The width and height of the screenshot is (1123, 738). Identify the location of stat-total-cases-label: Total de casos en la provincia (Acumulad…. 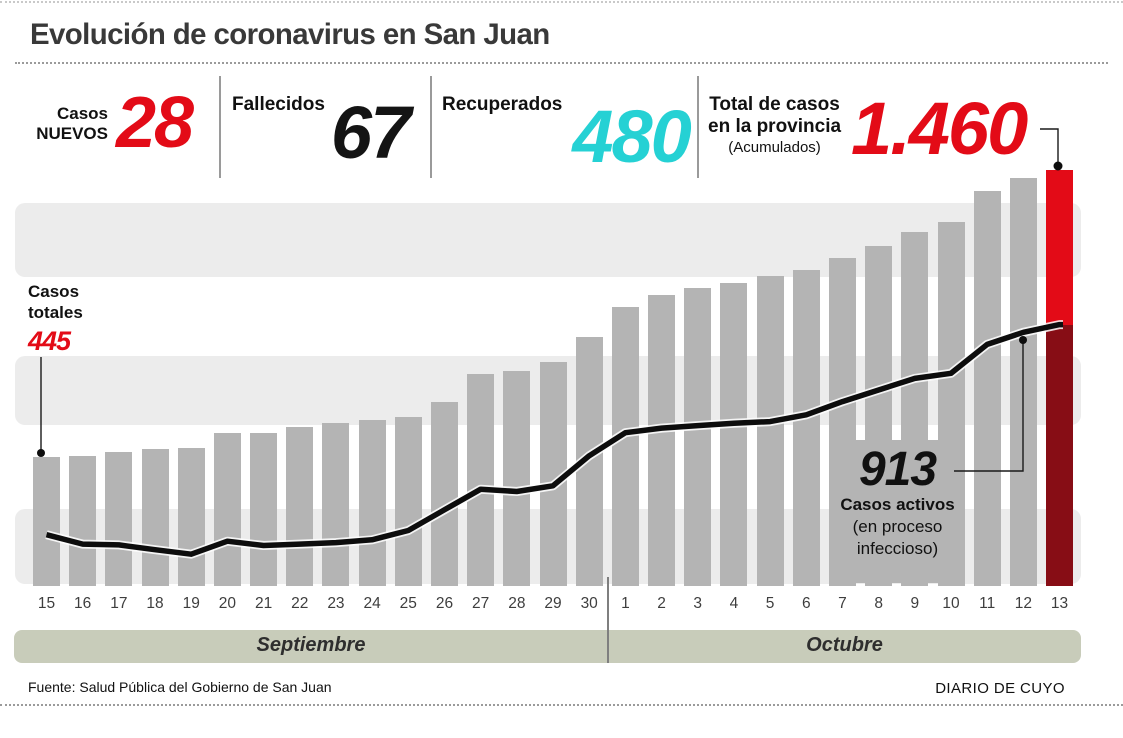
(775, 125).